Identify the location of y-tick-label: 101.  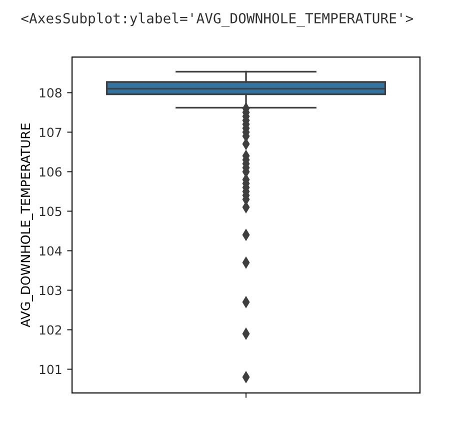
(51, 369).